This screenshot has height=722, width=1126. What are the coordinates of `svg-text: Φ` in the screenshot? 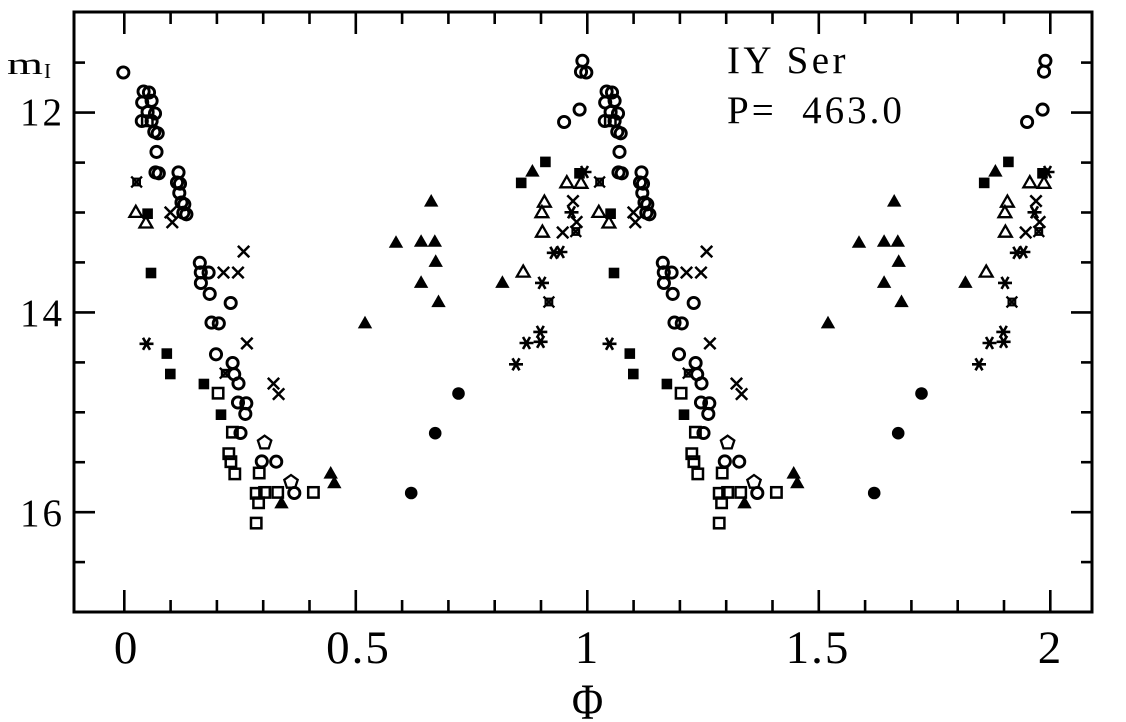 It's located at (587, 698).